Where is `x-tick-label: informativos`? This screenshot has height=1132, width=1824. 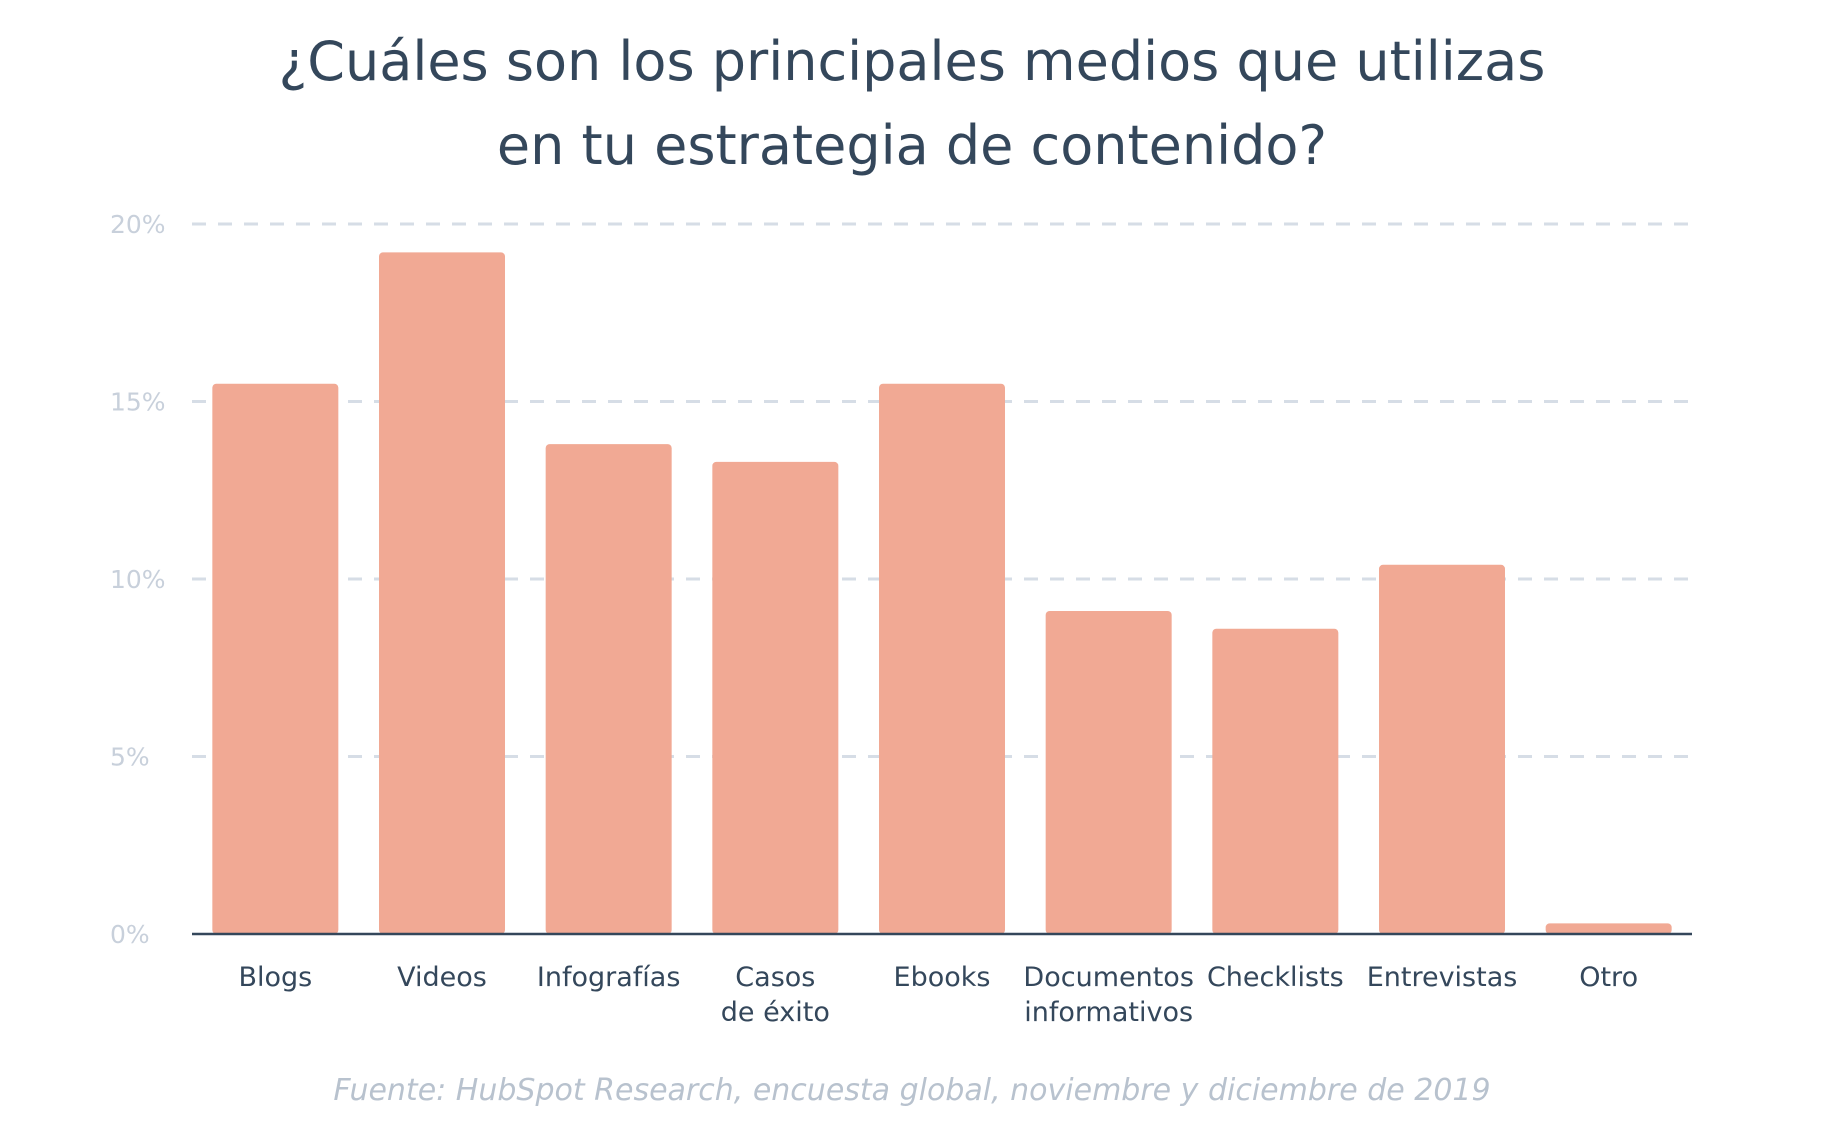 x-tick-label: informativos is located at coordinates (1108, 1012).